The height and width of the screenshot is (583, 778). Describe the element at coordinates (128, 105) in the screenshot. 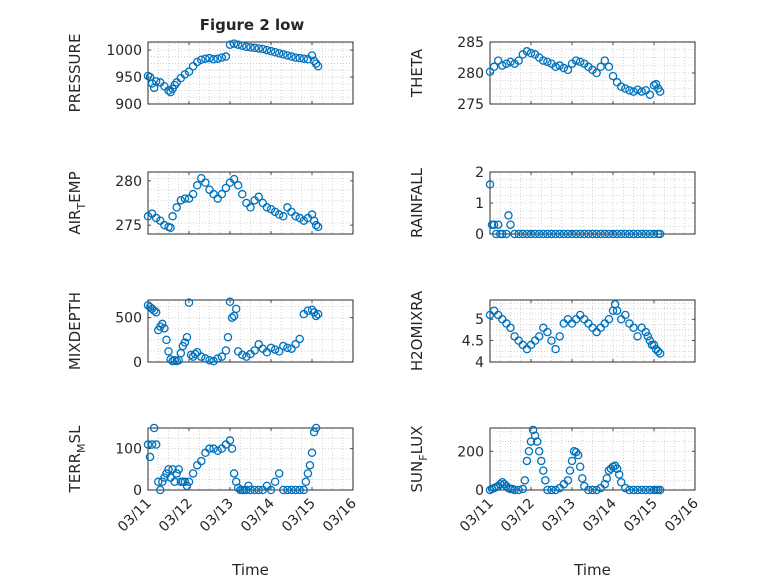

I see `y-tick-label: 900` at that location.